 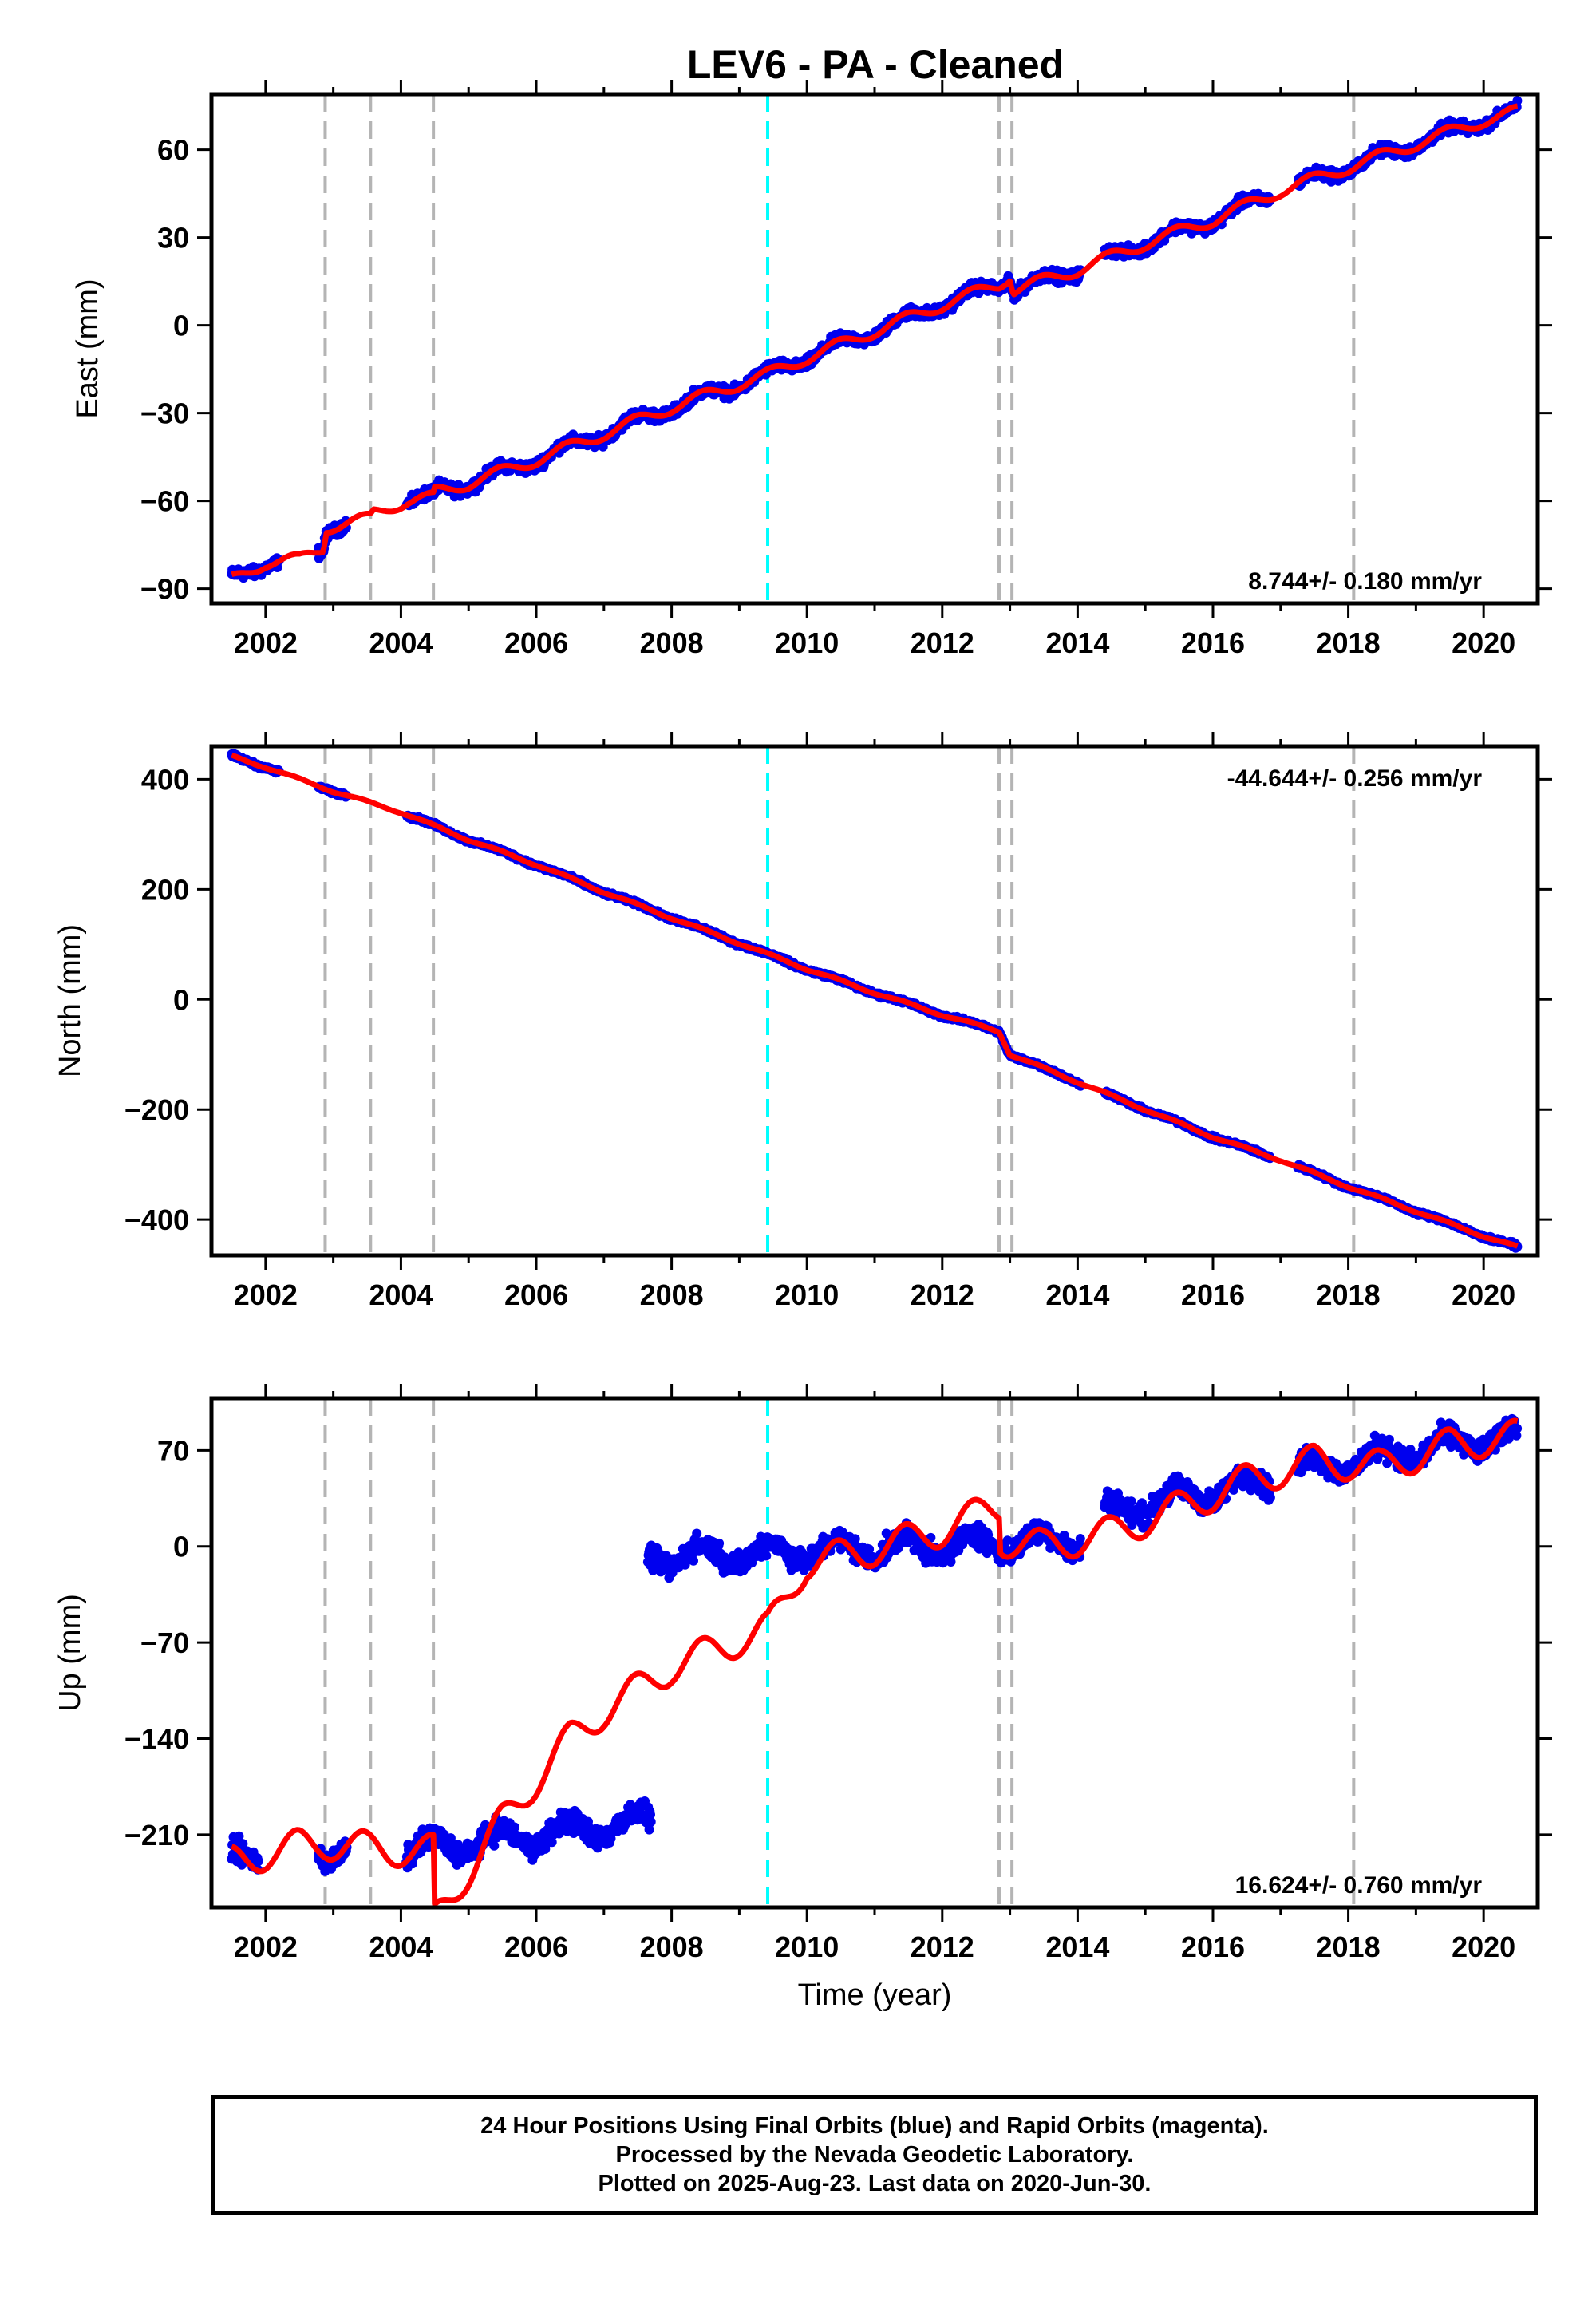 What do you see at coordinates (156, 1219) in the screenshot?
I see `y-tick-label: −400` at bounding box center [156, 1219].